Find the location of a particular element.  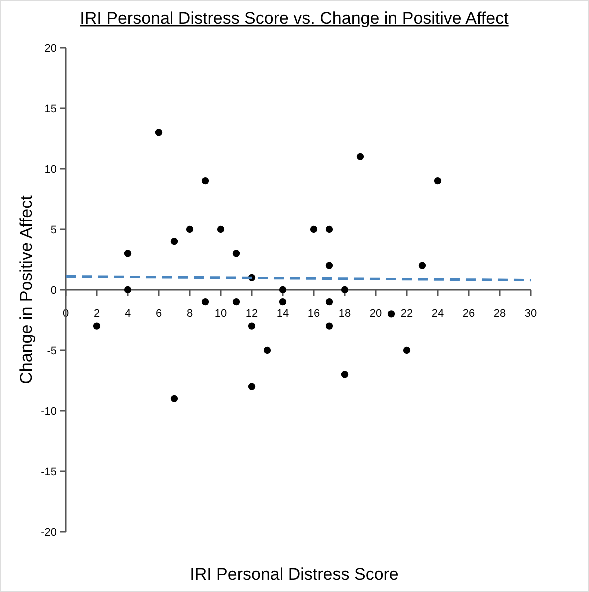

x-tick-label: 8 is located at coordinates (190, 314).